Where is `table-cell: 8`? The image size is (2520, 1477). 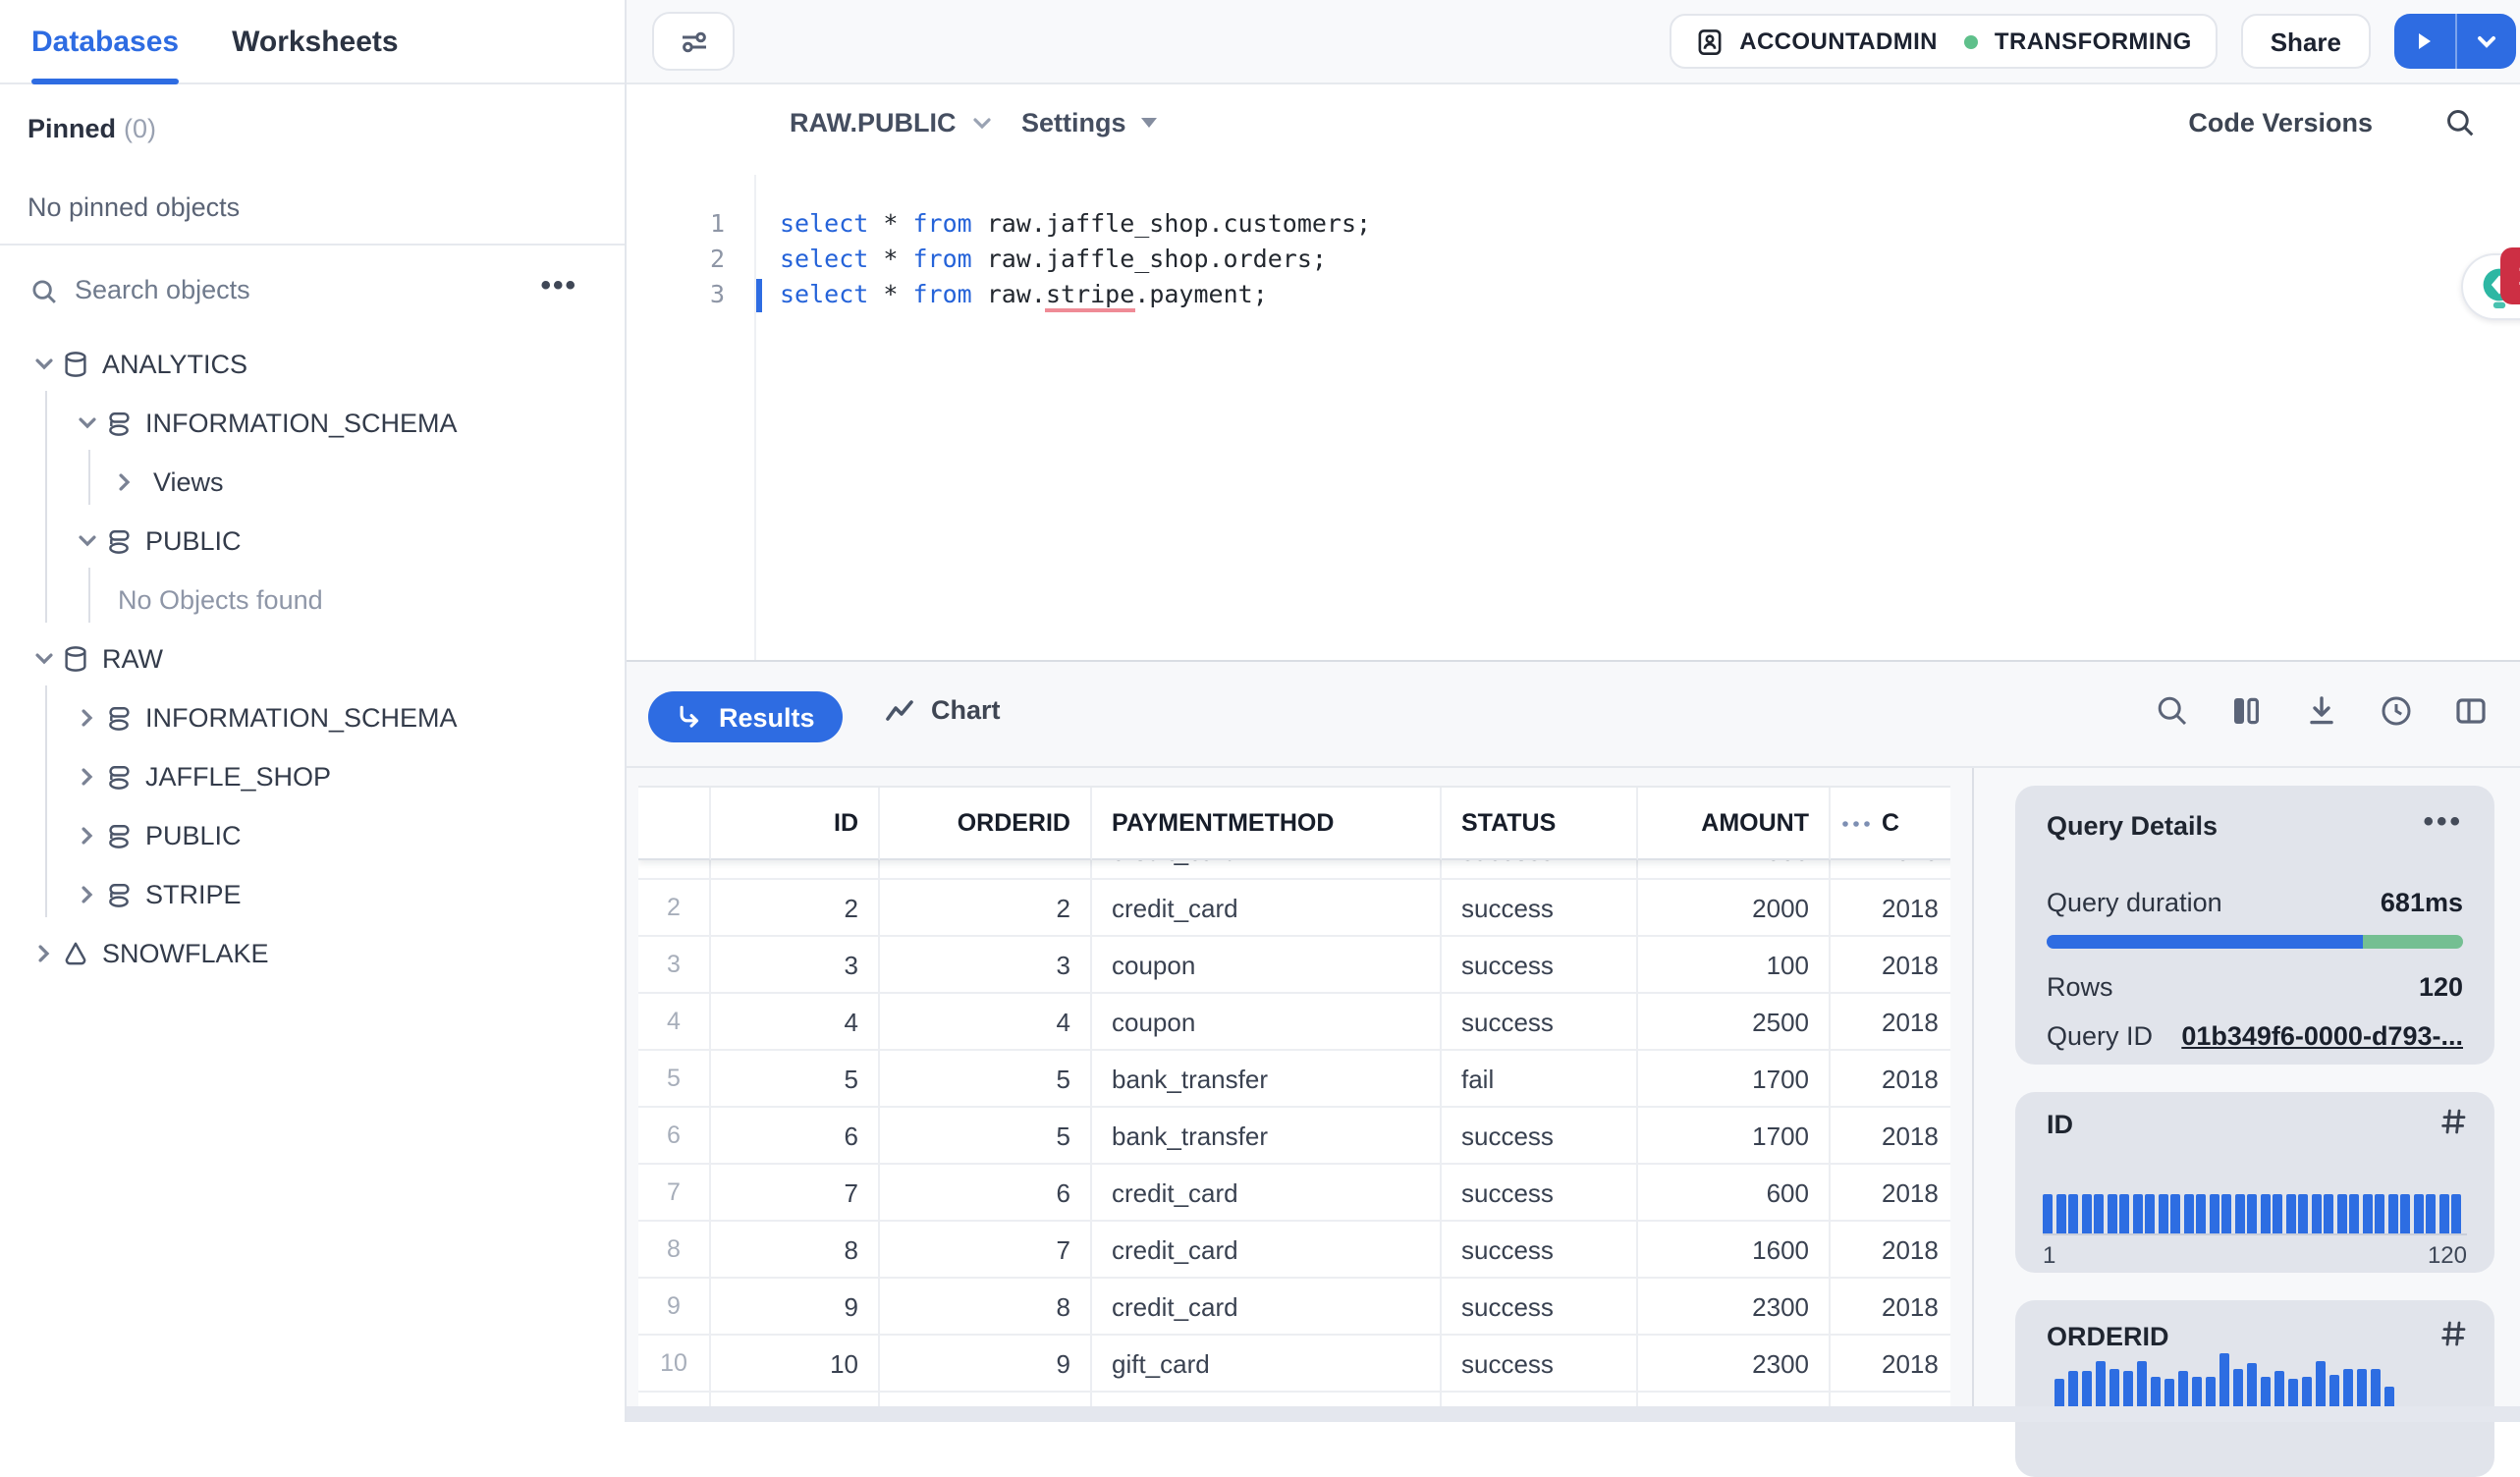
table-cell: 8 is located at coordinates (795, 1250).